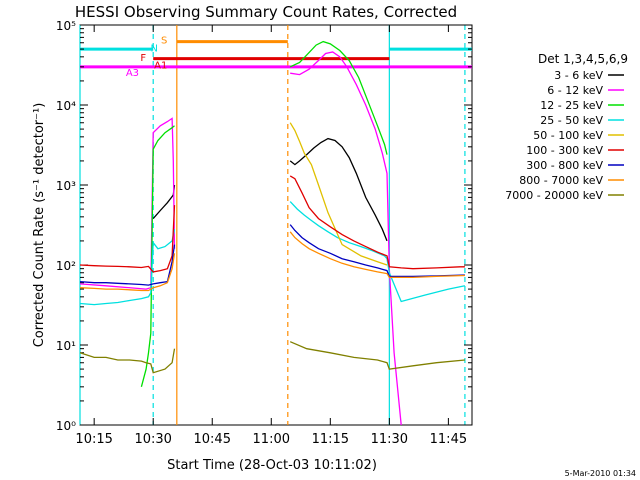 The image size is (640, 480). I want to click on series-line-100-300-kev, so click(272, 224).